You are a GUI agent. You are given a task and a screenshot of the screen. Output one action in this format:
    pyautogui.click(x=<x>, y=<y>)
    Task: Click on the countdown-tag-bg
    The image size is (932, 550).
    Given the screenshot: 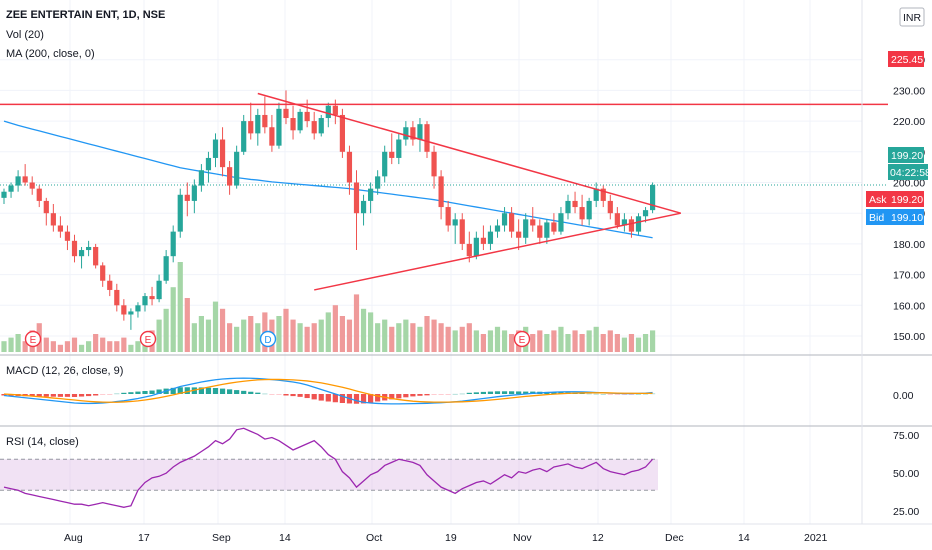 What is the action you would take?
    pyautogui.click(x=908, y=172)
    